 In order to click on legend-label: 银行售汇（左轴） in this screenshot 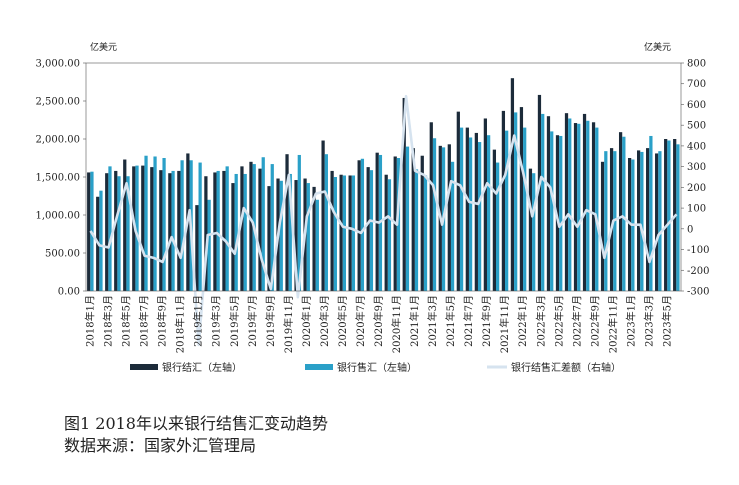, I will do `click(377, 367)`.